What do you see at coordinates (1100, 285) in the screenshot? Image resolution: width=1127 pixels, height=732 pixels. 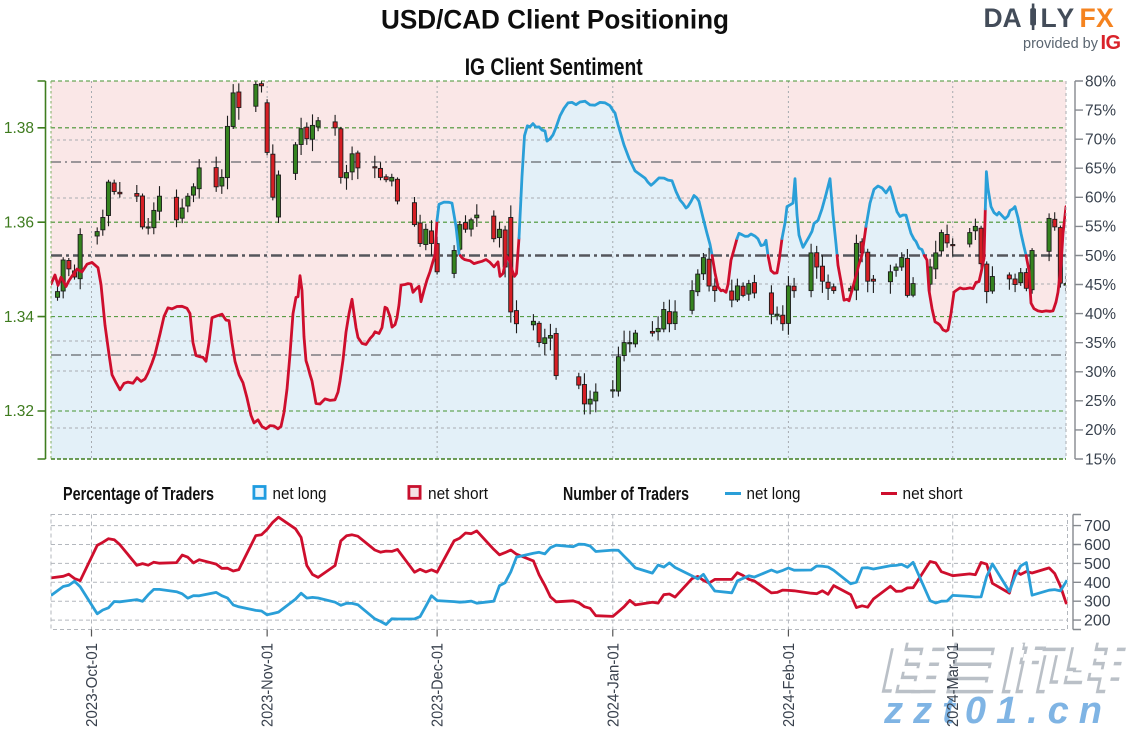 I see `svg-text: 45%` at bounding box center [1100, 285].